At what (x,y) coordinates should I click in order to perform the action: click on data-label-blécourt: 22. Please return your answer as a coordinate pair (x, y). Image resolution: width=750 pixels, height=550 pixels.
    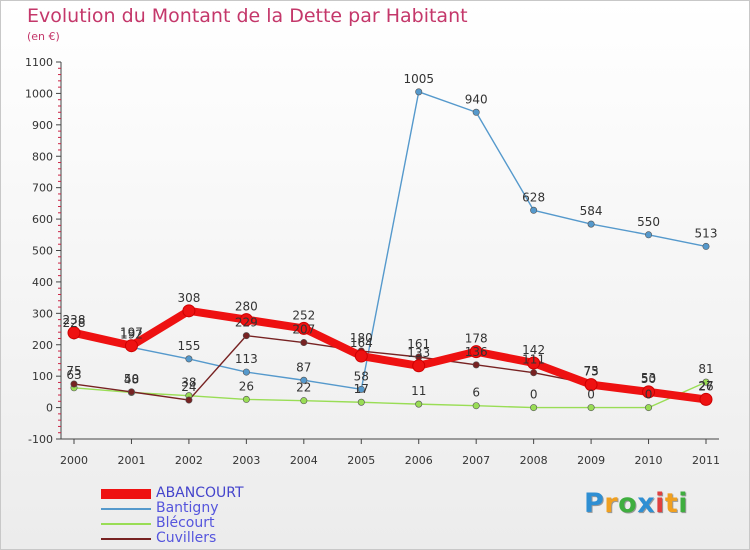
    Looking at the image, I should click on (303, 388).